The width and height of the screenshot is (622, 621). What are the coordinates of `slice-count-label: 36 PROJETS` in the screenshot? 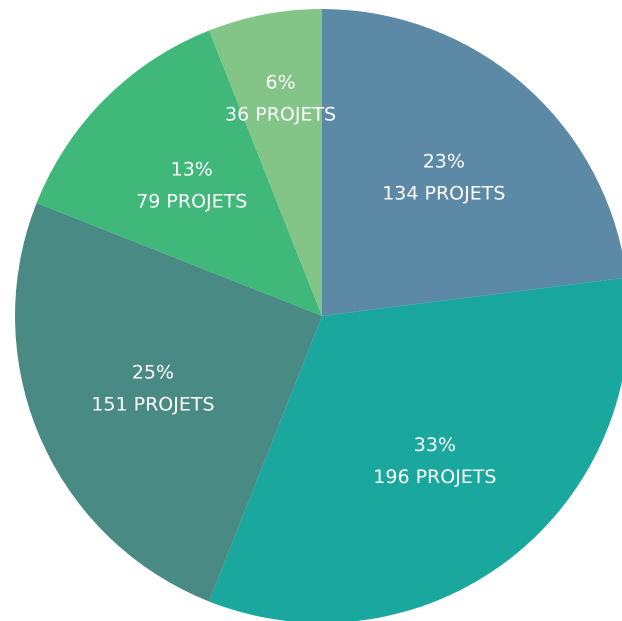 It's located at (280, 114).